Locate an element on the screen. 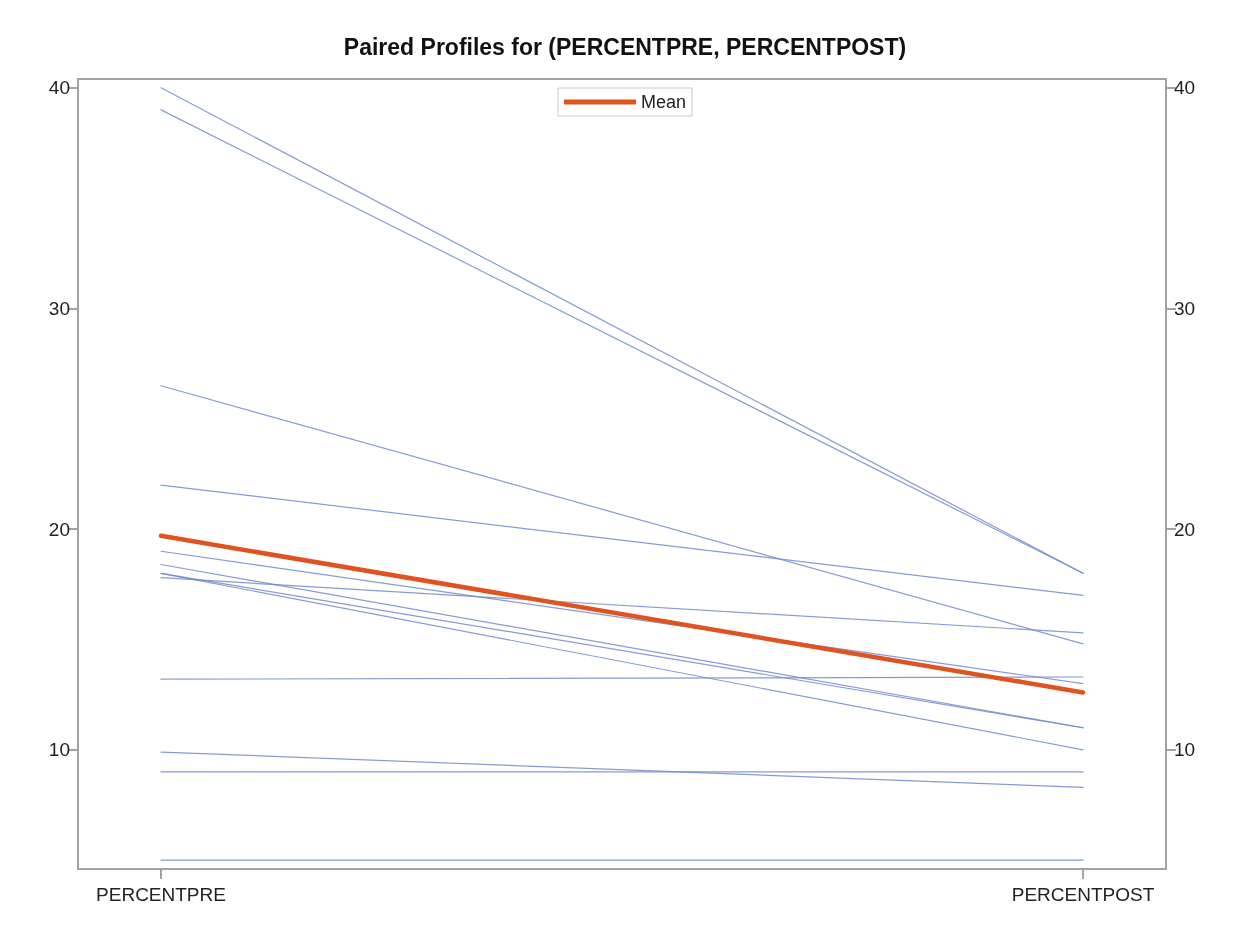 This screenshot has height=936, width=1250. y-tick-label: 40 is located at coordinates (59, 88).